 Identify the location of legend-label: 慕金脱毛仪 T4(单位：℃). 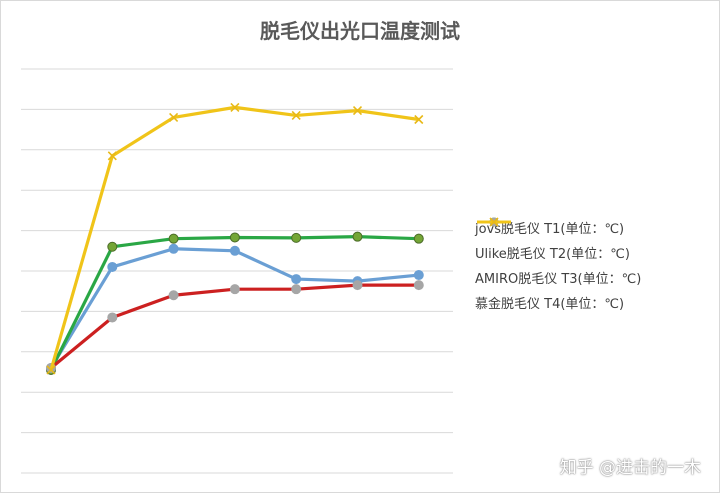
(550, 304).